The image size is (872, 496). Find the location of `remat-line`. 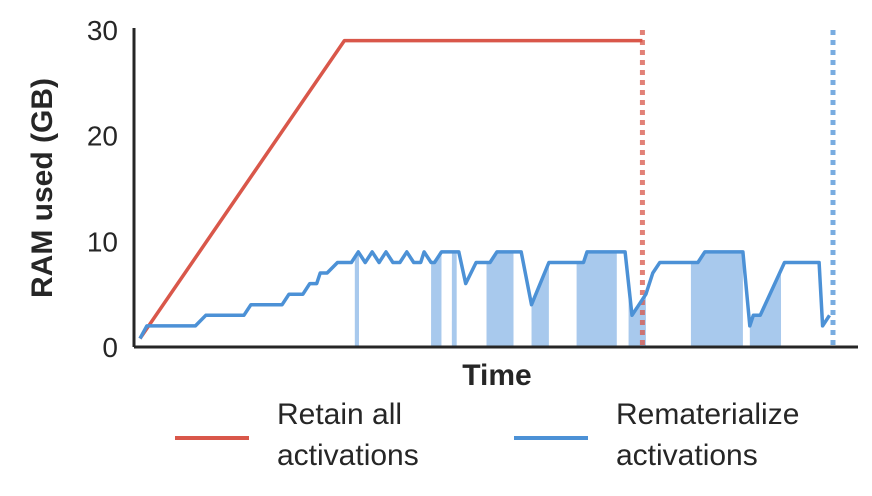

remat-line is located at coordinates (484, 295).